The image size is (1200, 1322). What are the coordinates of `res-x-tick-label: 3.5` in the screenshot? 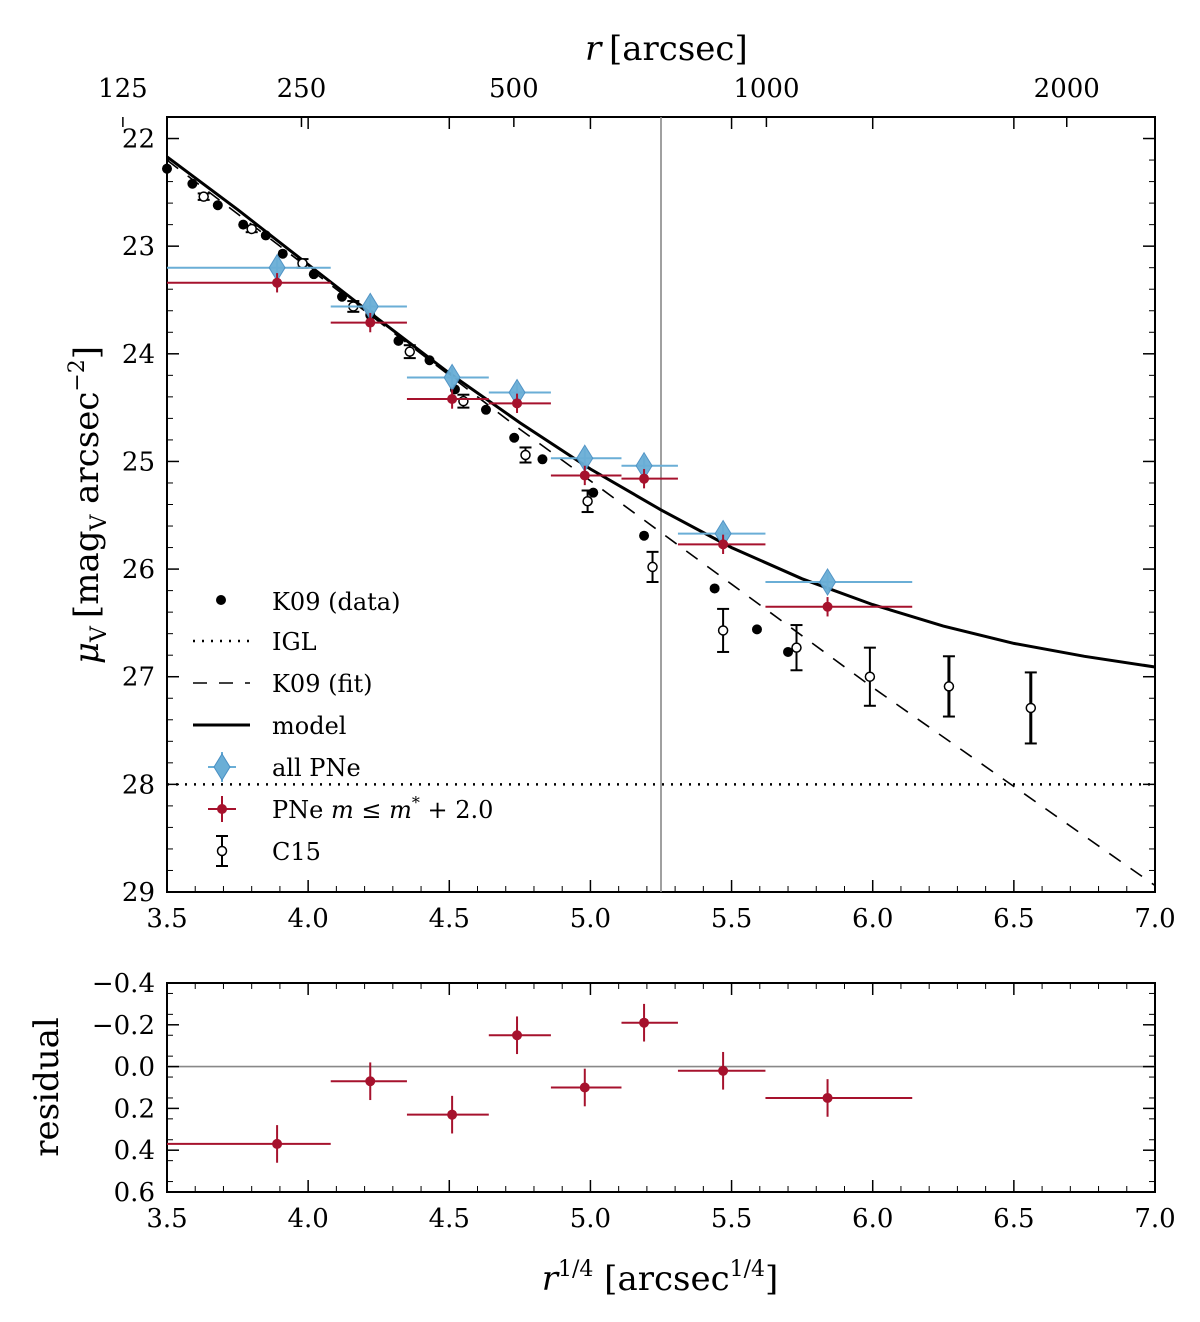 It's located at (166, 1219).